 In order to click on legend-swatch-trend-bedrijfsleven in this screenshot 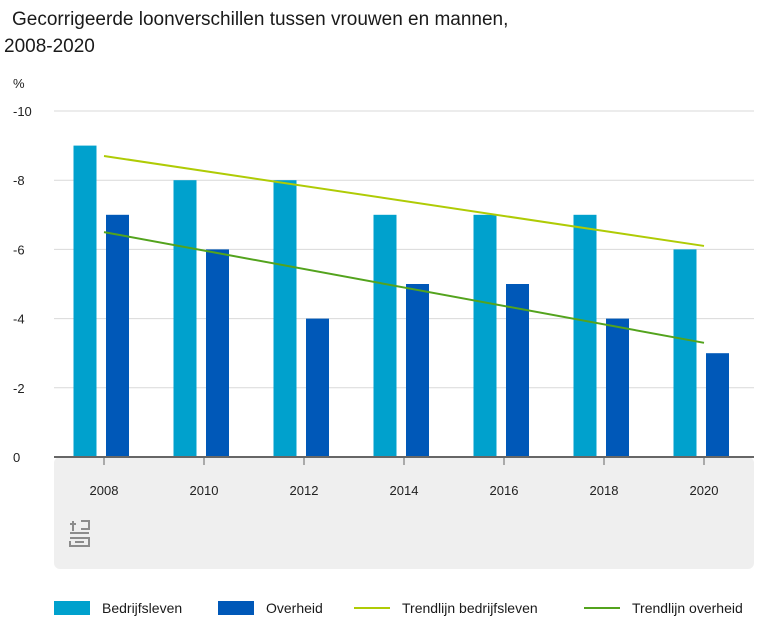, I will do `click(372, 608)`.